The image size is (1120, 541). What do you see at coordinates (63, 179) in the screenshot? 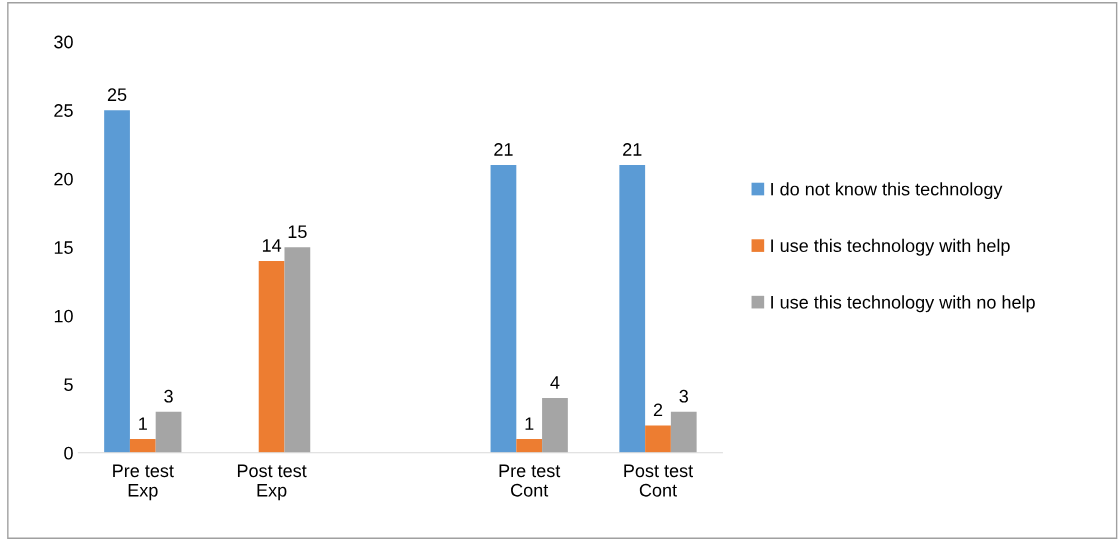
I see `y-tick-label: 20` at bounding box center [63, 179].